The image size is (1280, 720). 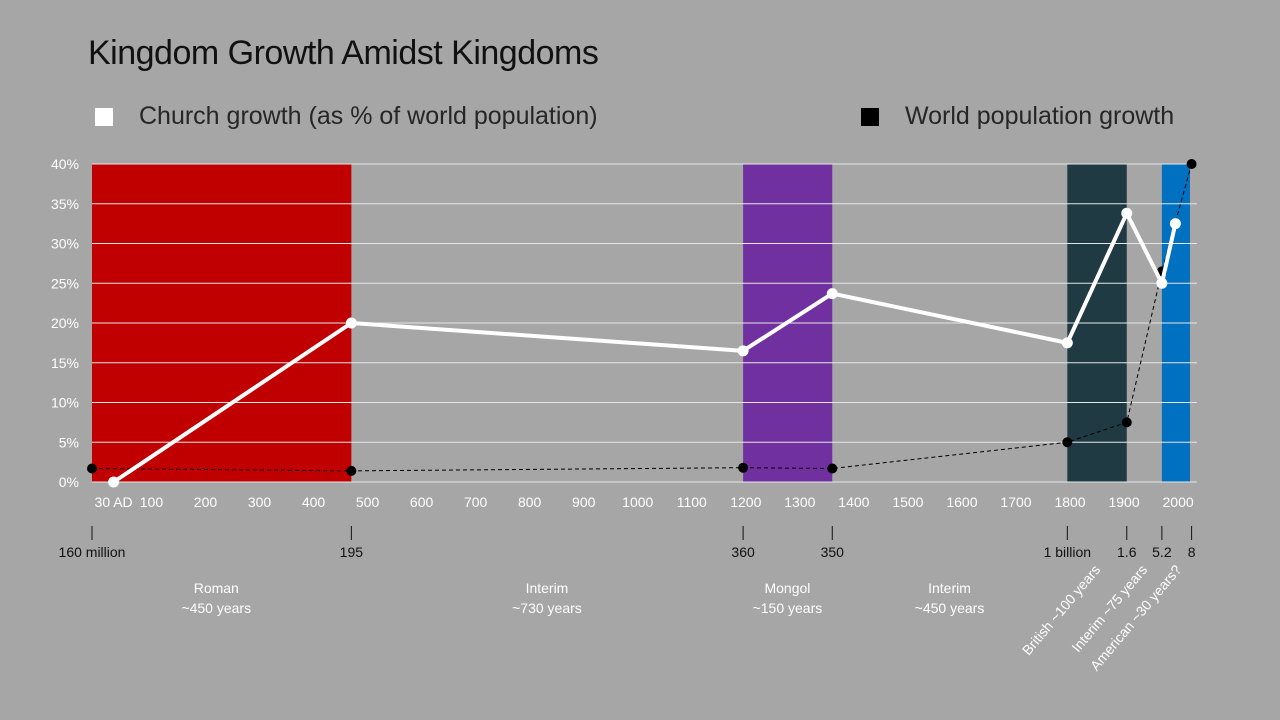 I want to click on period-name: Roman, so click(x=216, y=588).